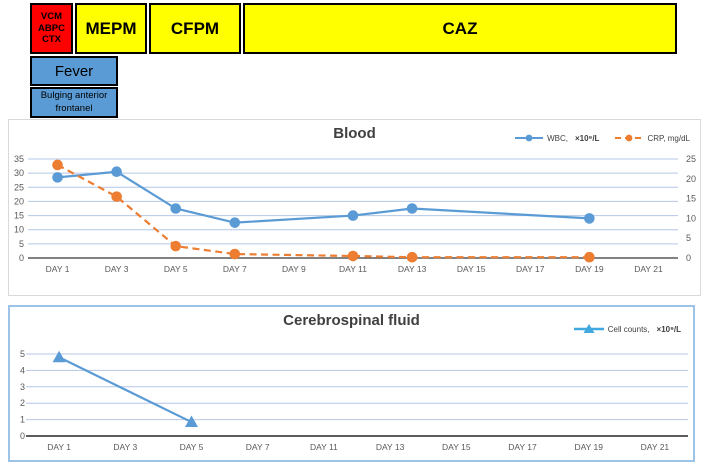 The width and height of the screenshot is (708, 464). I want to click on clinical-bar-fever: Fever, so click(74, 71).